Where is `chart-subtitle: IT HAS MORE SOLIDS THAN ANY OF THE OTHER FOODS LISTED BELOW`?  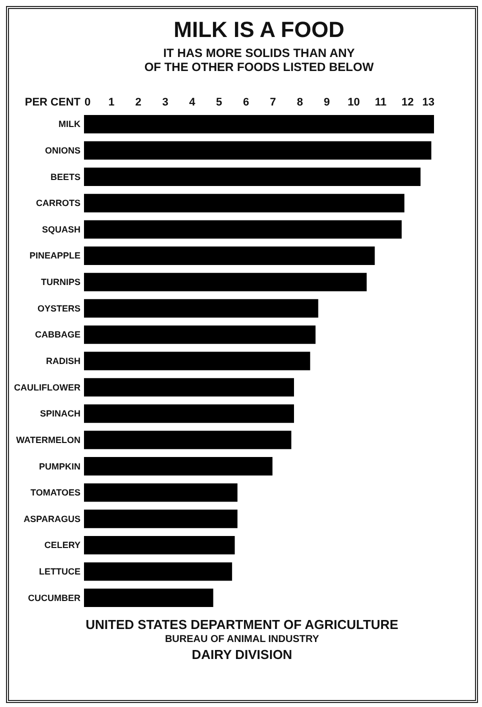
chart-subtitle: IT HAS MORE SOLIDS THAN ANY OF THE OTHER FOODS LISTED BELOW is located at coordinates (259, 60).